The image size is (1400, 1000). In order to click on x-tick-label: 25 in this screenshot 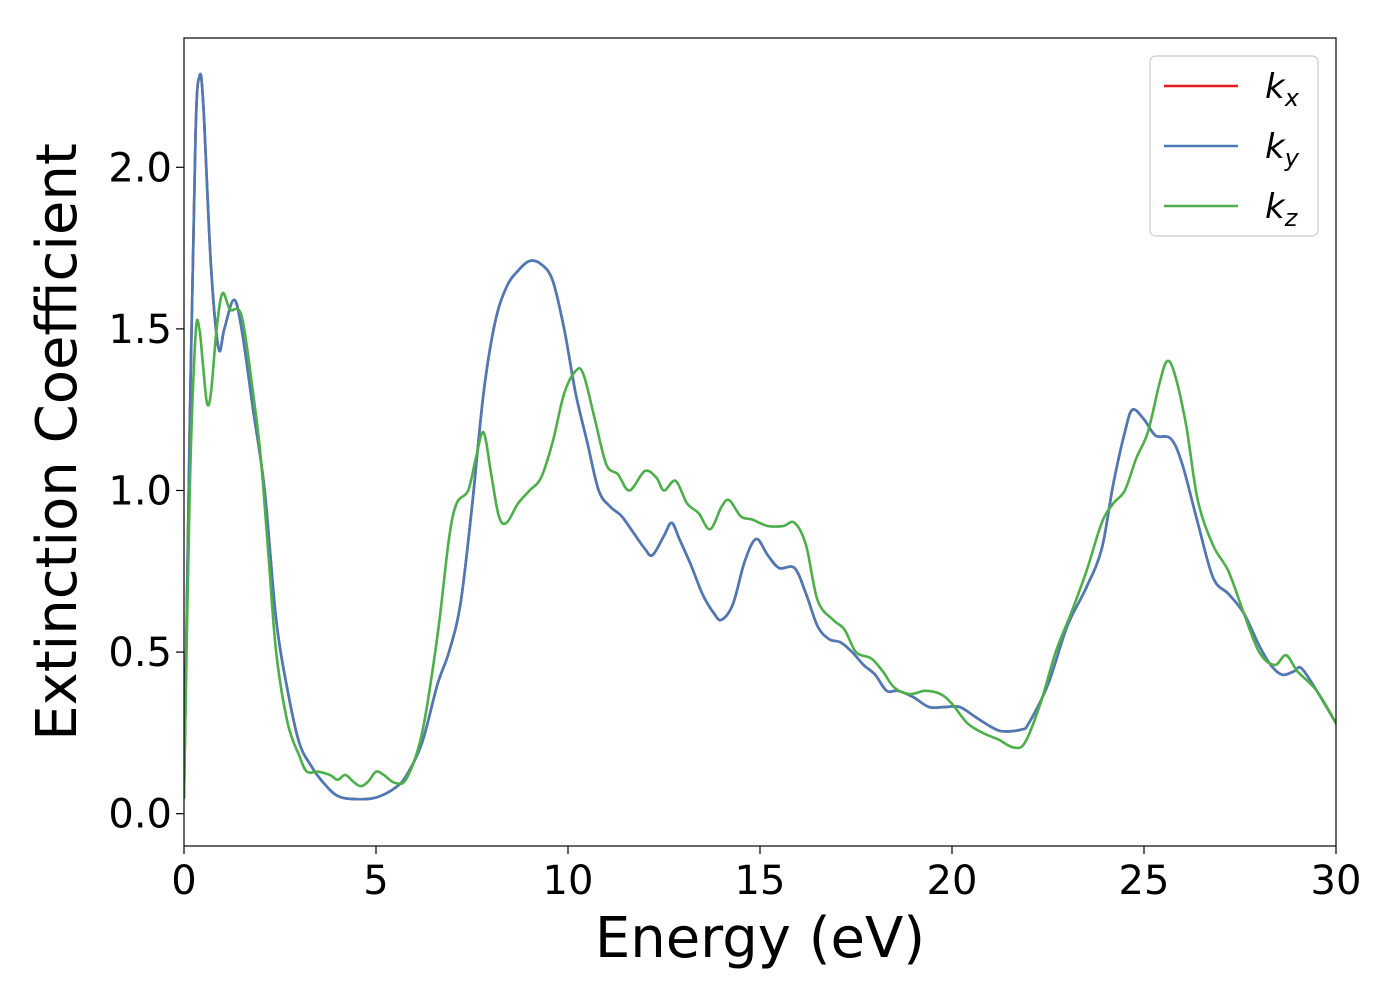, I will do `click(1144, 881)`.